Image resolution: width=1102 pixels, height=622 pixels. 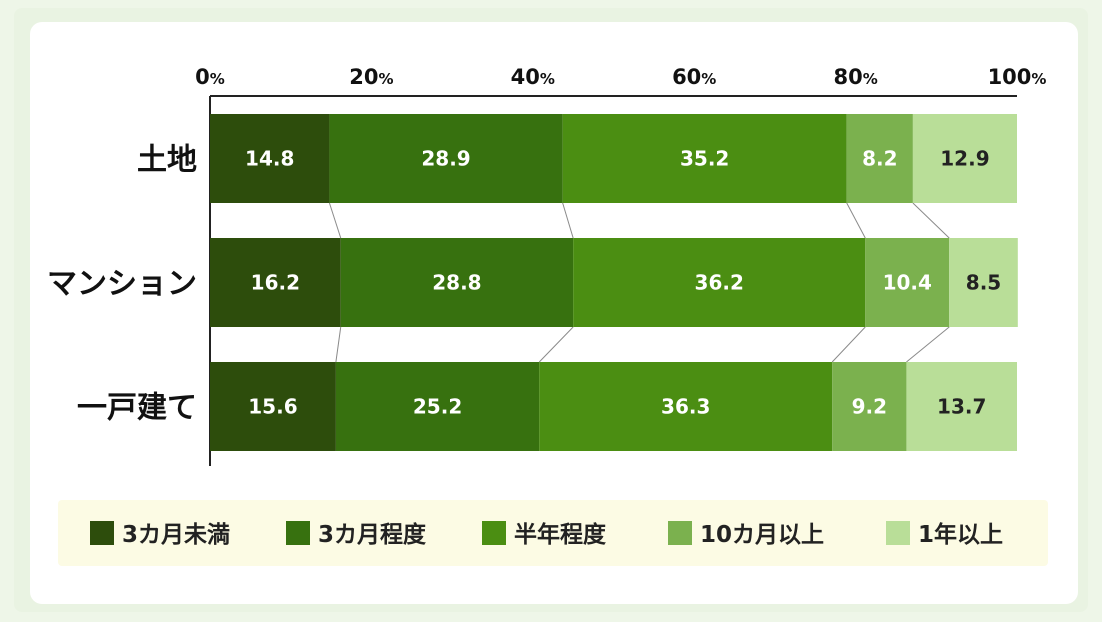 What do you see at coordinates (694, 77) in the screenshot?
I see `x-tick-label: 60%` at bounding box center [694, 77].